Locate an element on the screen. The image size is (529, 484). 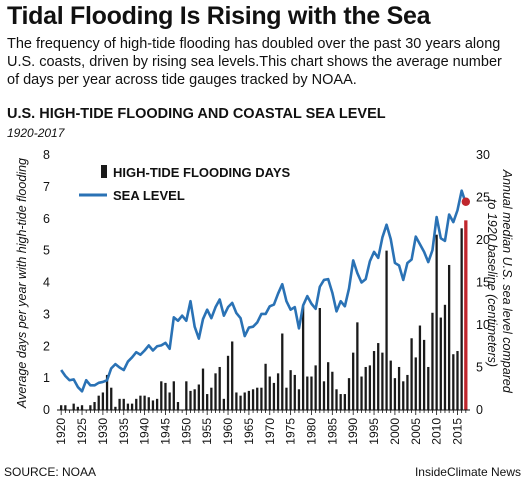
y-tick-label-left: 6 is located at coordinates (46, 219).